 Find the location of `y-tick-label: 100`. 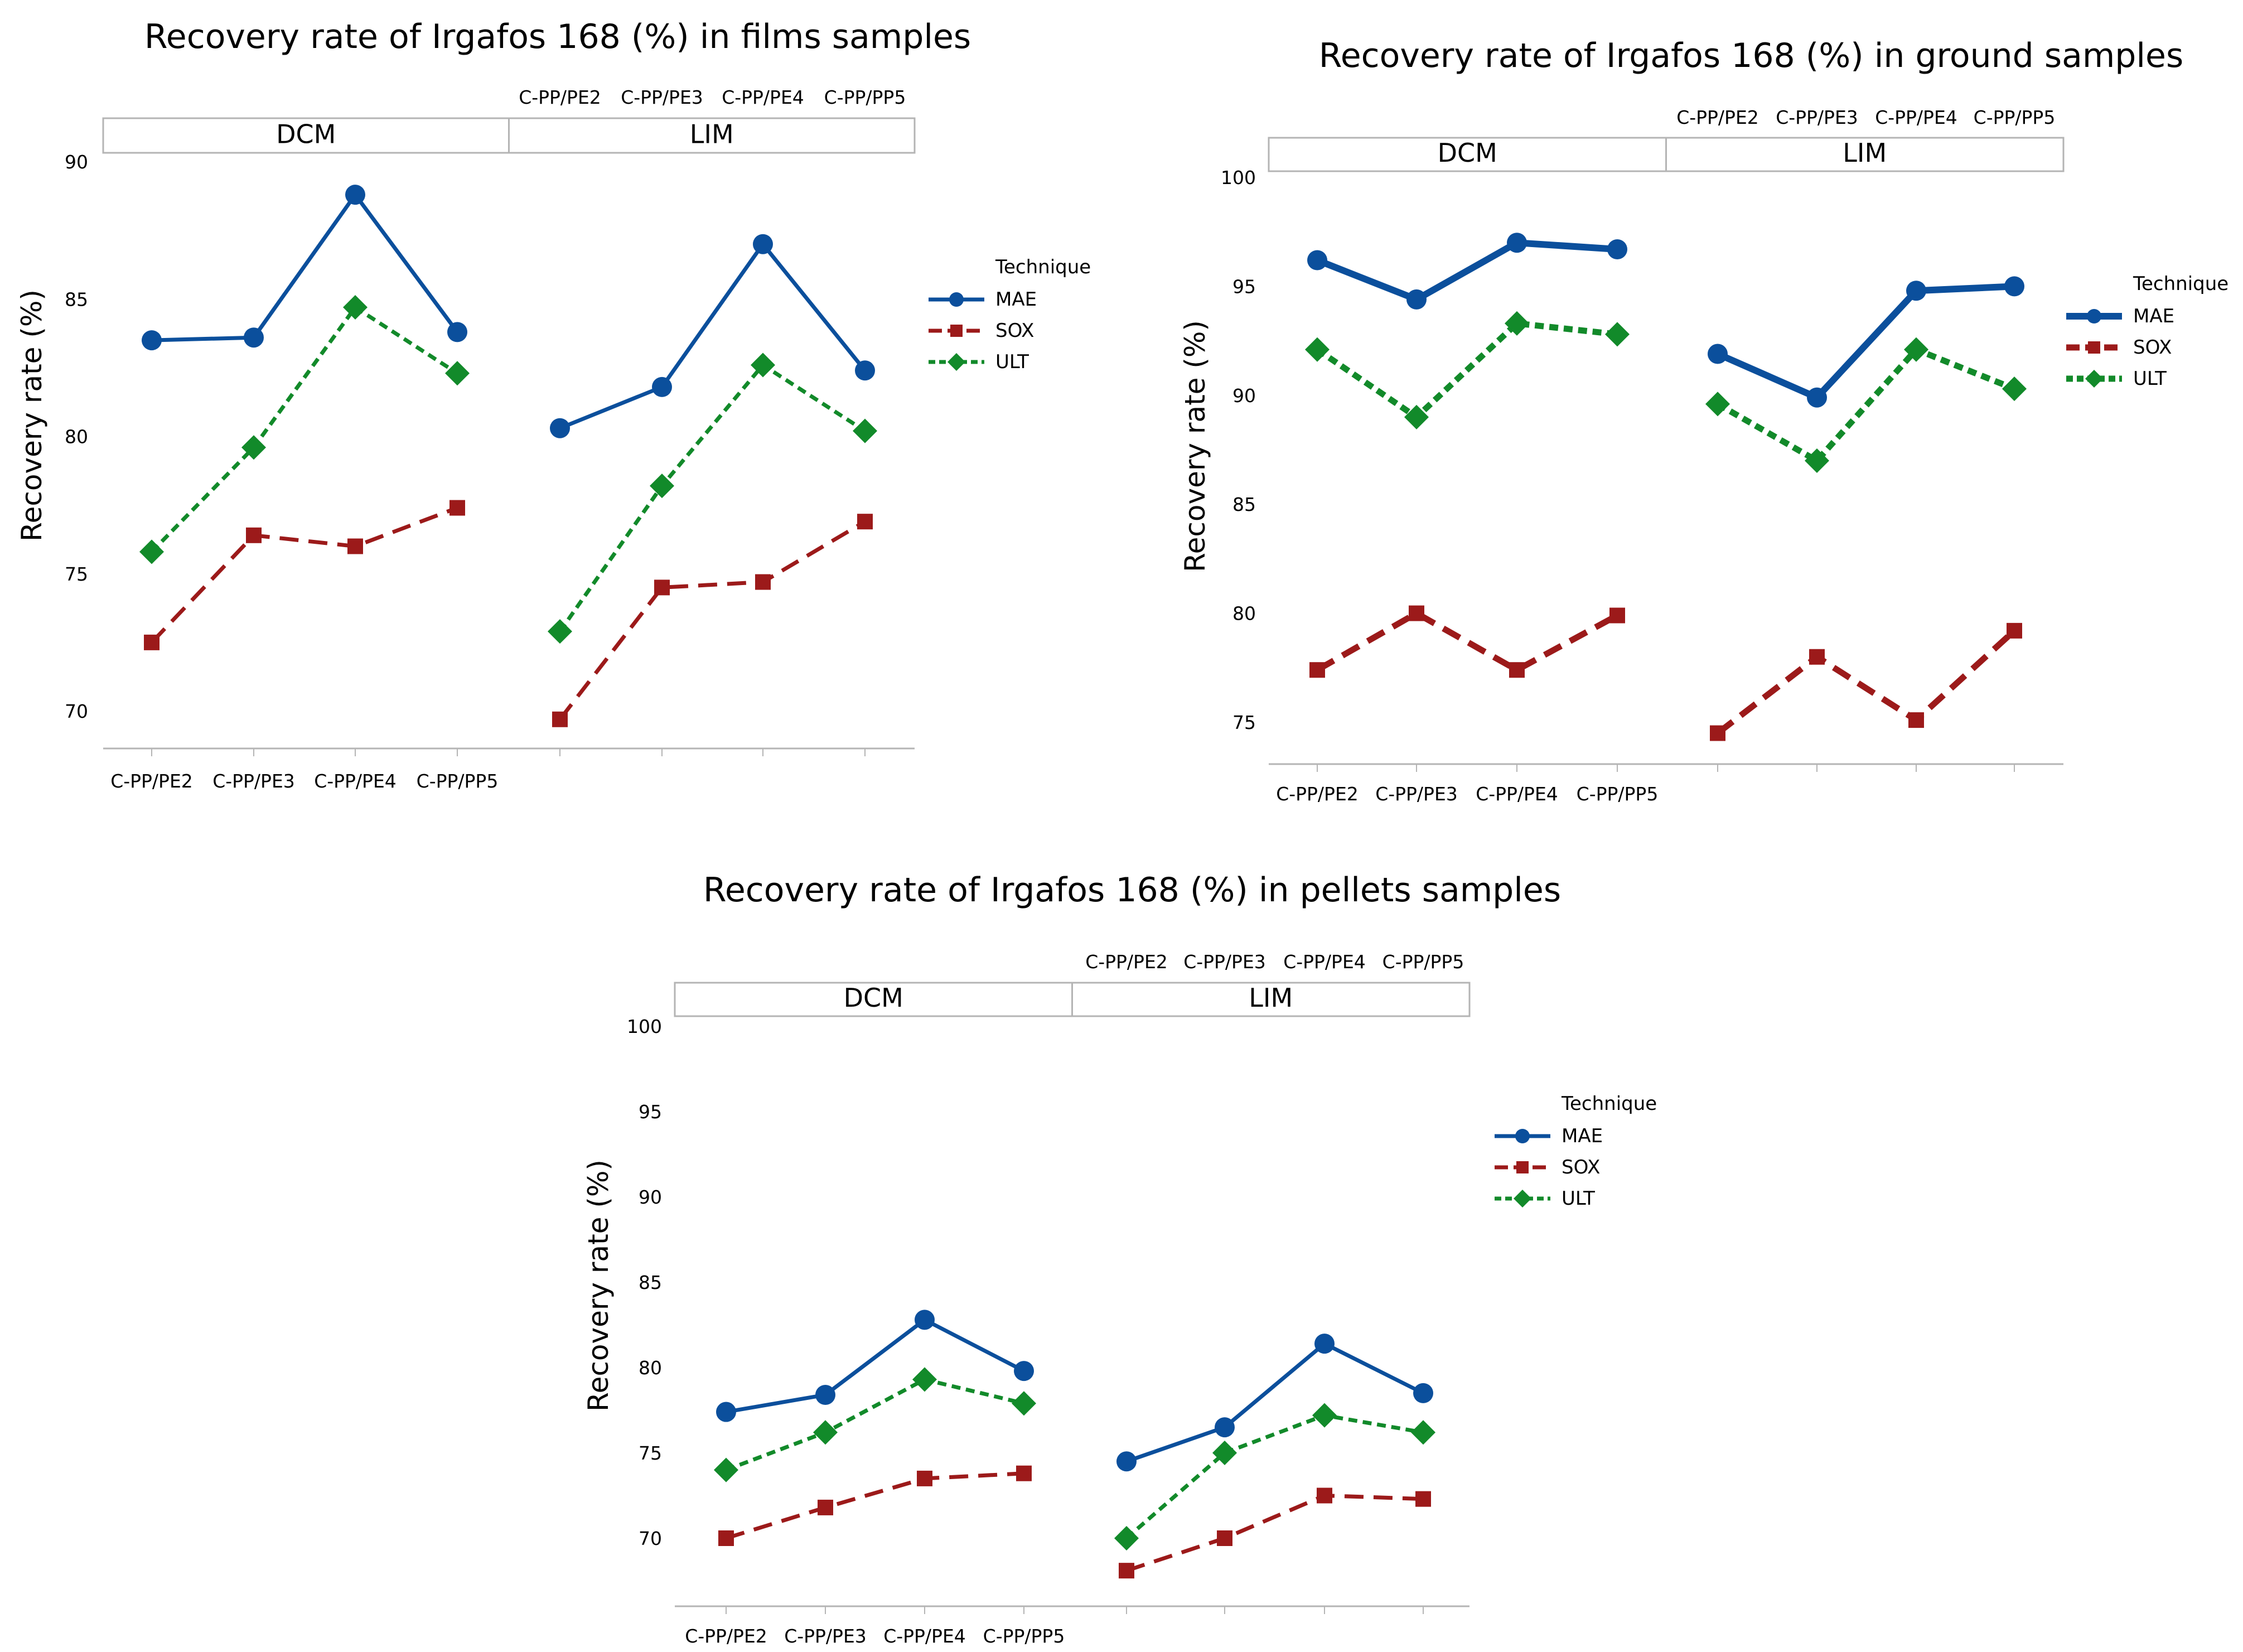

y-tick-label: 100 is located at coordinates (1238, 178).